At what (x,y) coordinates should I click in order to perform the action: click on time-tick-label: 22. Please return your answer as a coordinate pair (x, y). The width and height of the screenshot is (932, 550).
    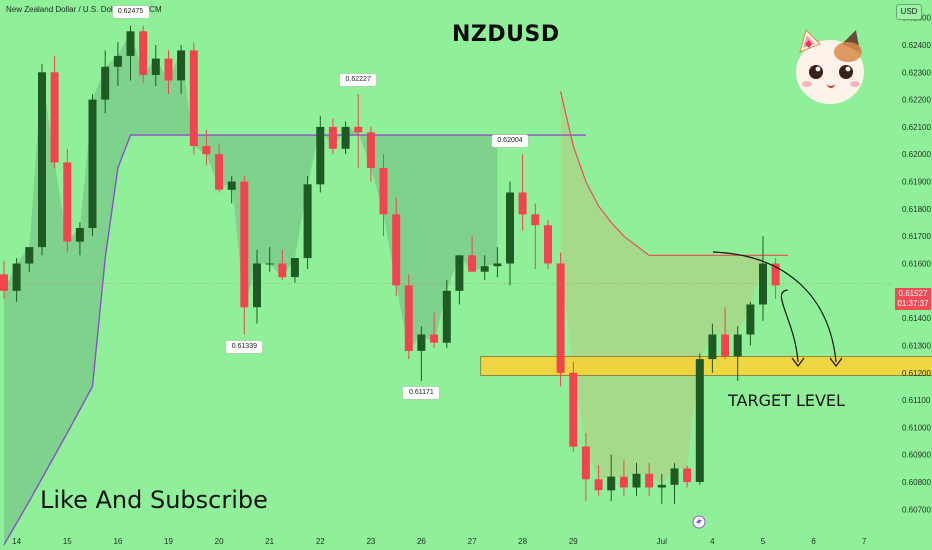
    Looking at the image, I should click on (320, 541).